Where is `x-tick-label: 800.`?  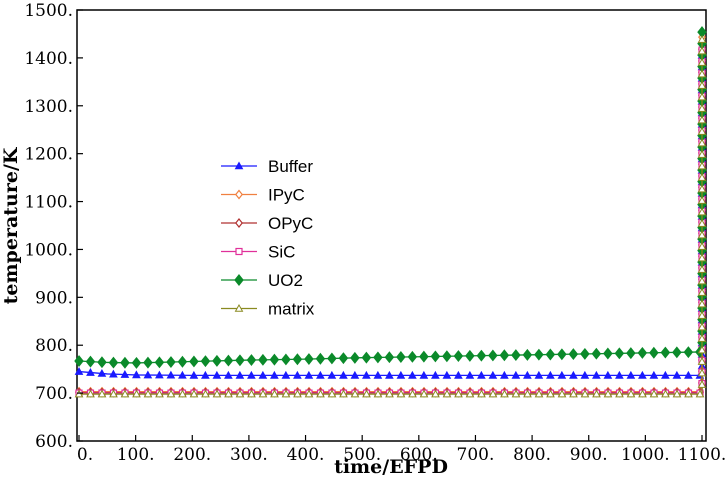 x-tick-label: 800. is located at coordinates (532, 455).